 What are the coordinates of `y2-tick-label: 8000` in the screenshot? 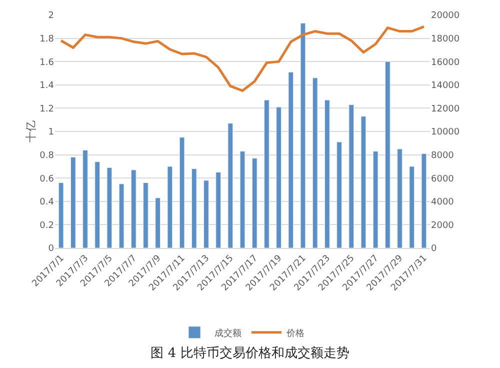 It's located at (442, 155).